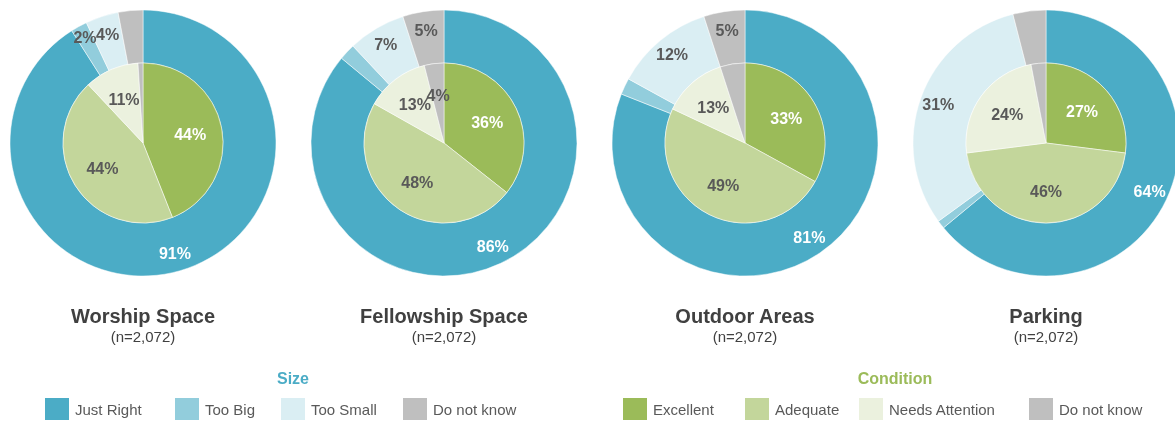  What do you see at coordinates (942, 409) in the screenshot?
I see `legend-label: Needs Attention` at bounding box center [942, 409].